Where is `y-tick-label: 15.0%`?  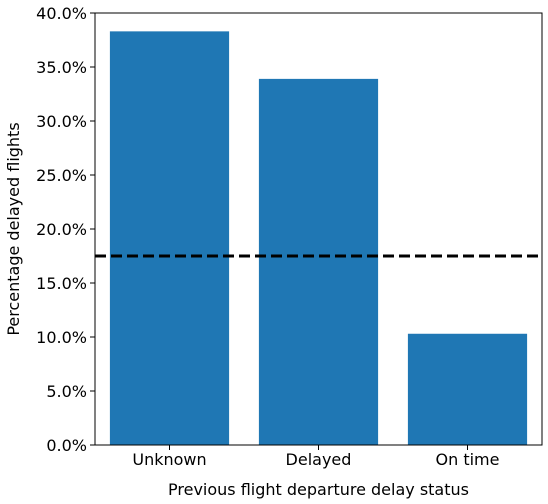
y-tick-label: 15.0% is located at coordinates (61, 283).